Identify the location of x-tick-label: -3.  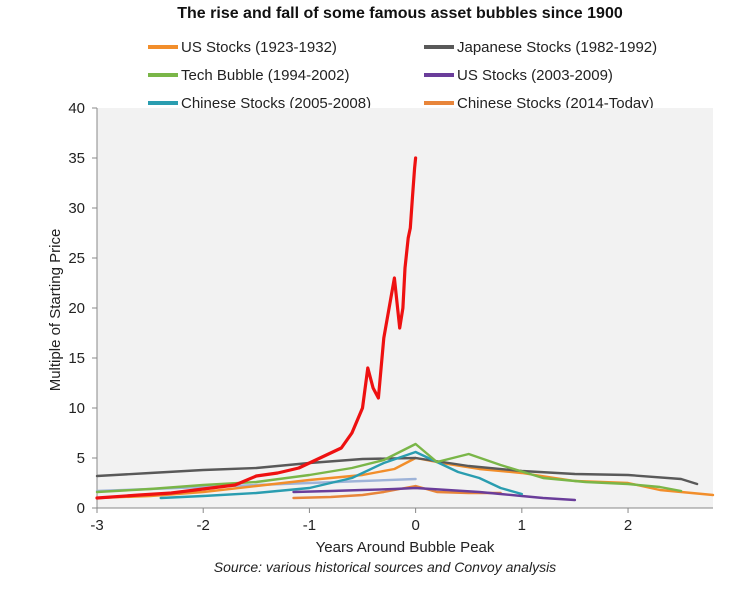
(96, 525).